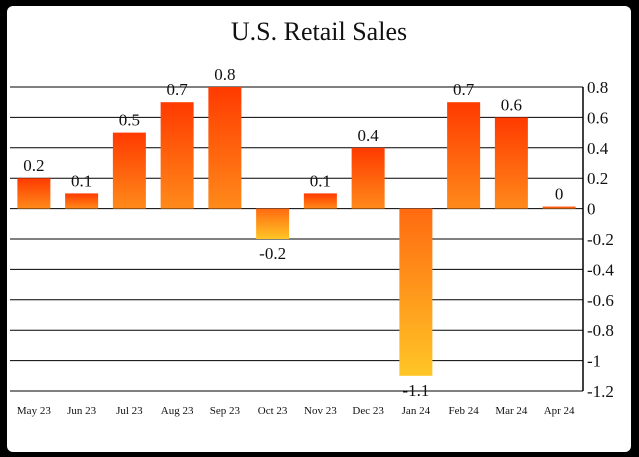 The image size is (639, 457). I want to click on y-tick-label: 0, so click(591, 209).